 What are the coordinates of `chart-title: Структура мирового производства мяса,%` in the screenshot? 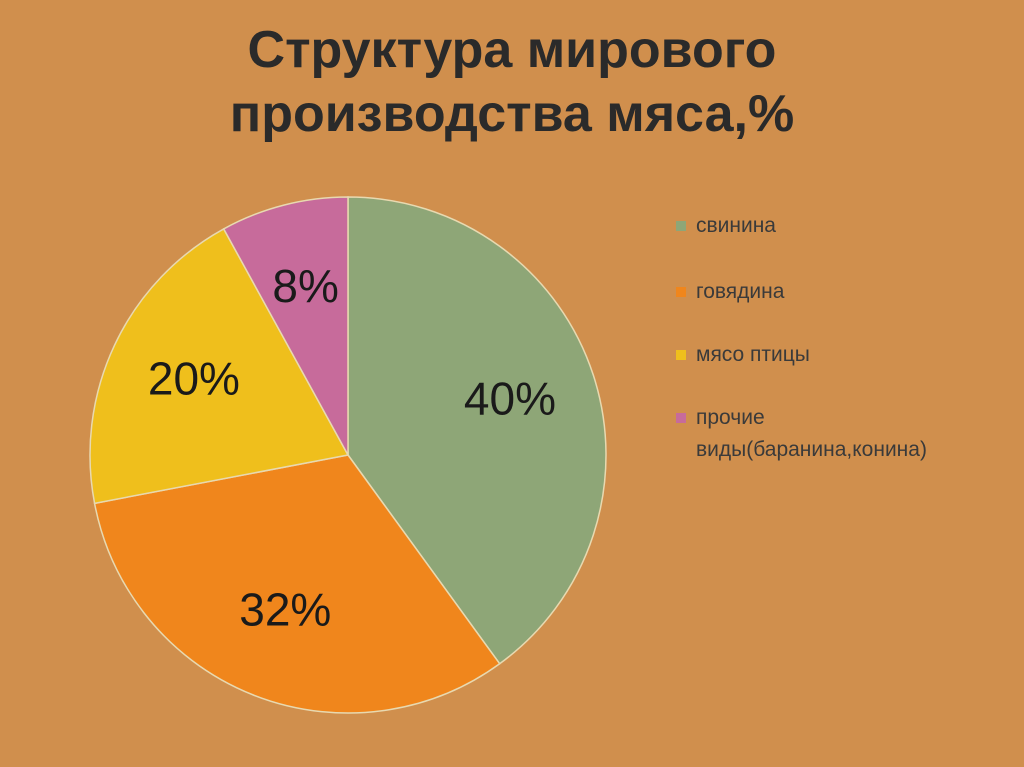 It's located at (512, 82).